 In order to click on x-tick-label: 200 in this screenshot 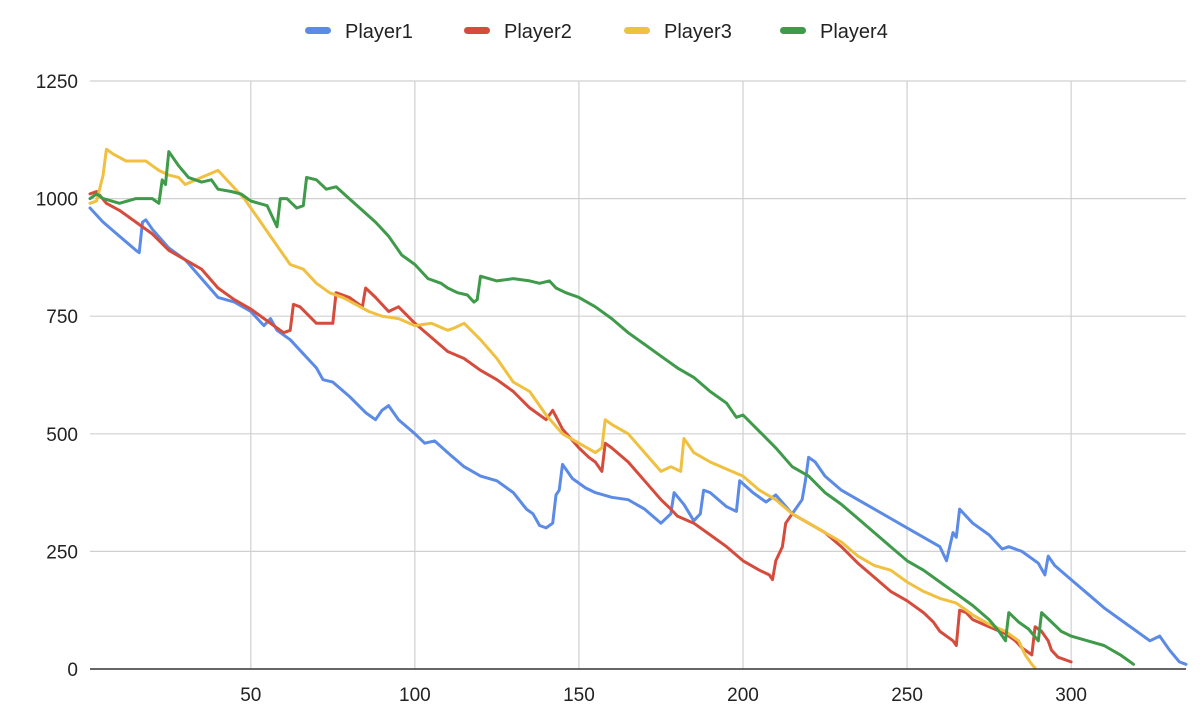, I will do `click(743, 695)`.